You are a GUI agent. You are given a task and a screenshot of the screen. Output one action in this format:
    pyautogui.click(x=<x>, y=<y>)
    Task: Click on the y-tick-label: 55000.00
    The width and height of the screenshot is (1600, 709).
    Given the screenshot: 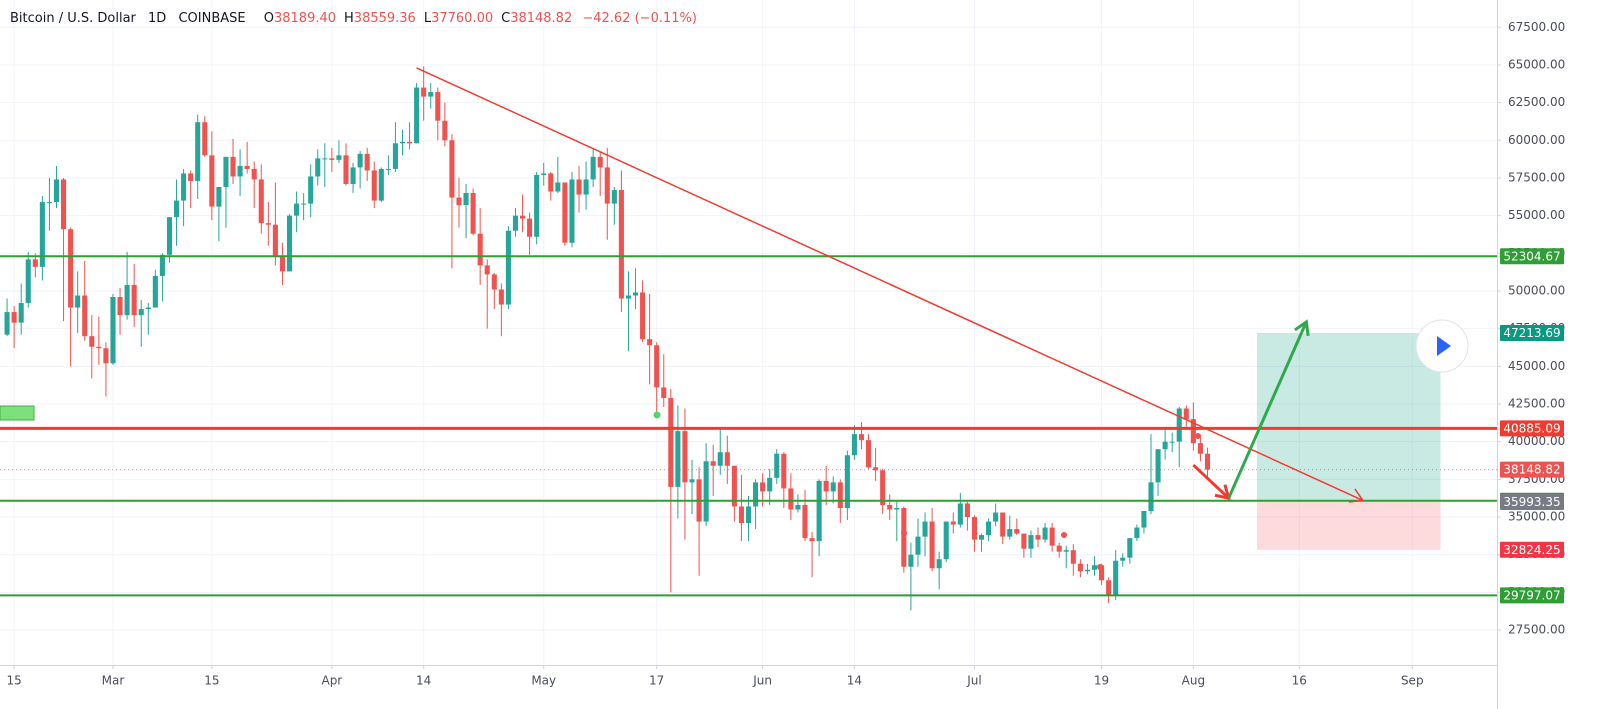 What is the action you would take?
    pyautogui.click(x=1536, y=215)
    